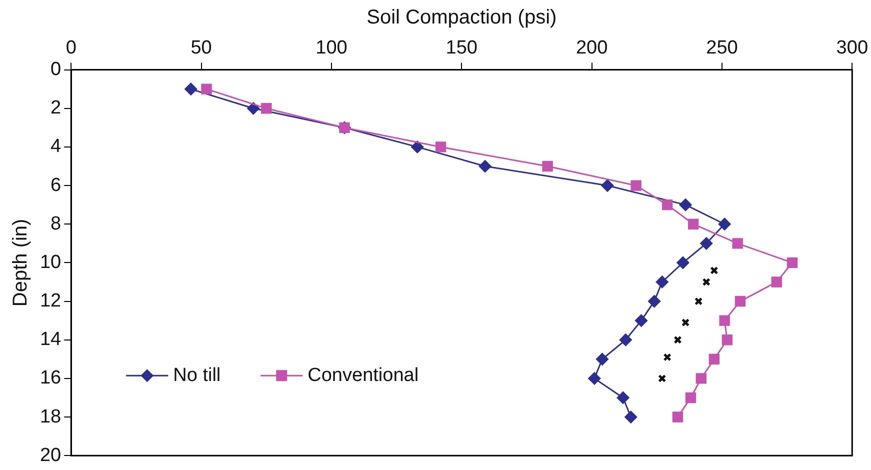 The image size is (871, 470). What do you see at coordinates (722, 48) in the screenshot?
I see `x-tick-label: 250` at bounding box center [722, 48].